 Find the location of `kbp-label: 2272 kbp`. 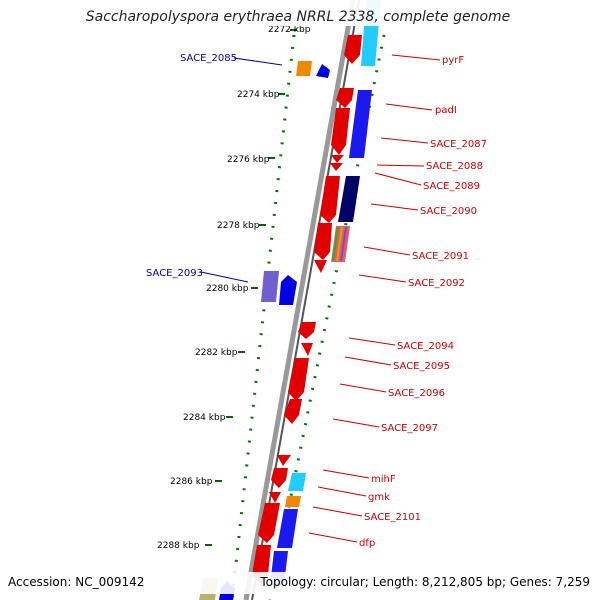

kbp-label: 2272 kbp is located at coordinates (289, 30).